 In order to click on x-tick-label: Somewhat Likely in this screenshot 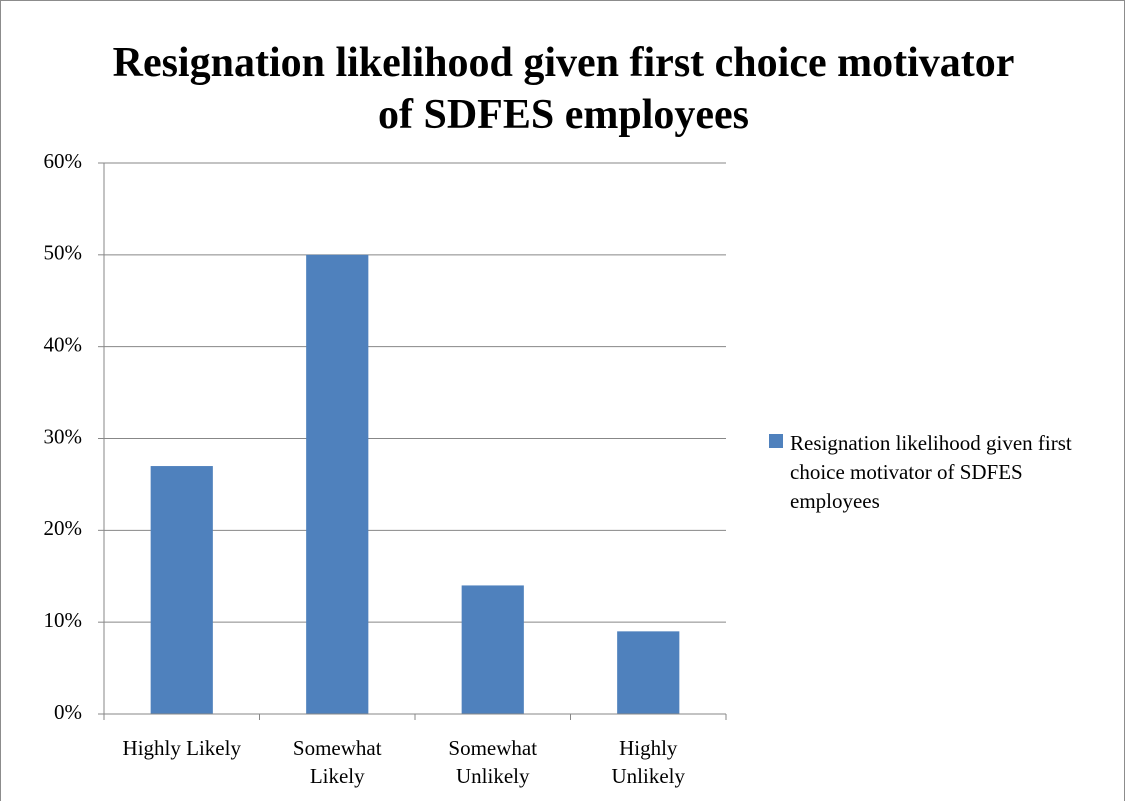, I will do `click(337, 762)`.